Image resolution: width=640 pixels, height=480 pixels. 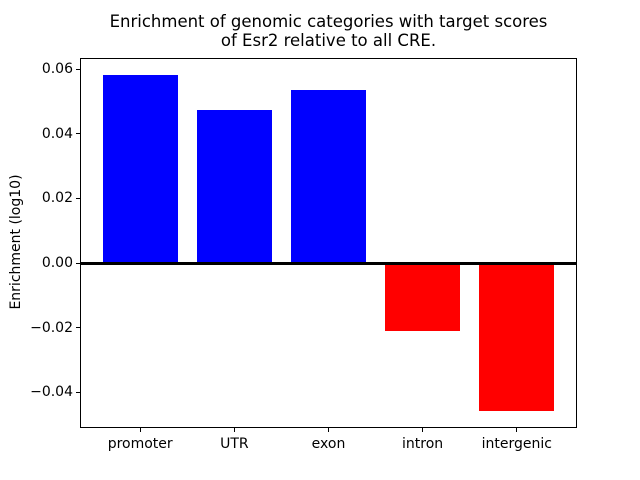 I want to click on y-tick-label-0-04: 0.04, so click(x=57, y=133).